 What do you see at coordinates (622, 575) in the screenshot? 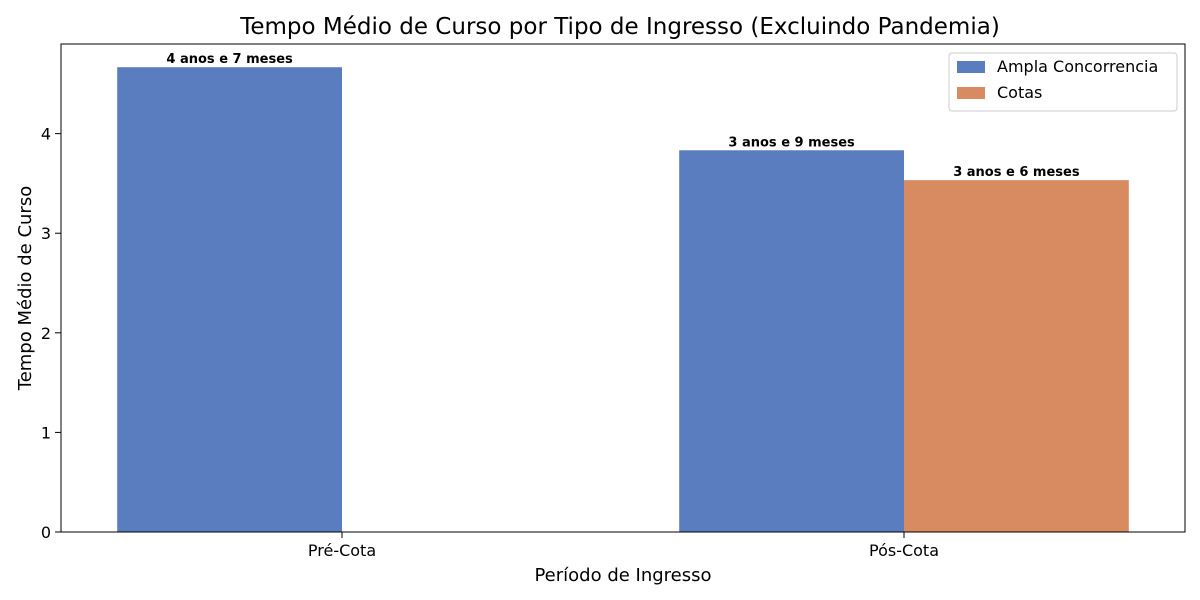
I see `x-axis-label: Período de Ingresso` at bounding box center [622, 575].